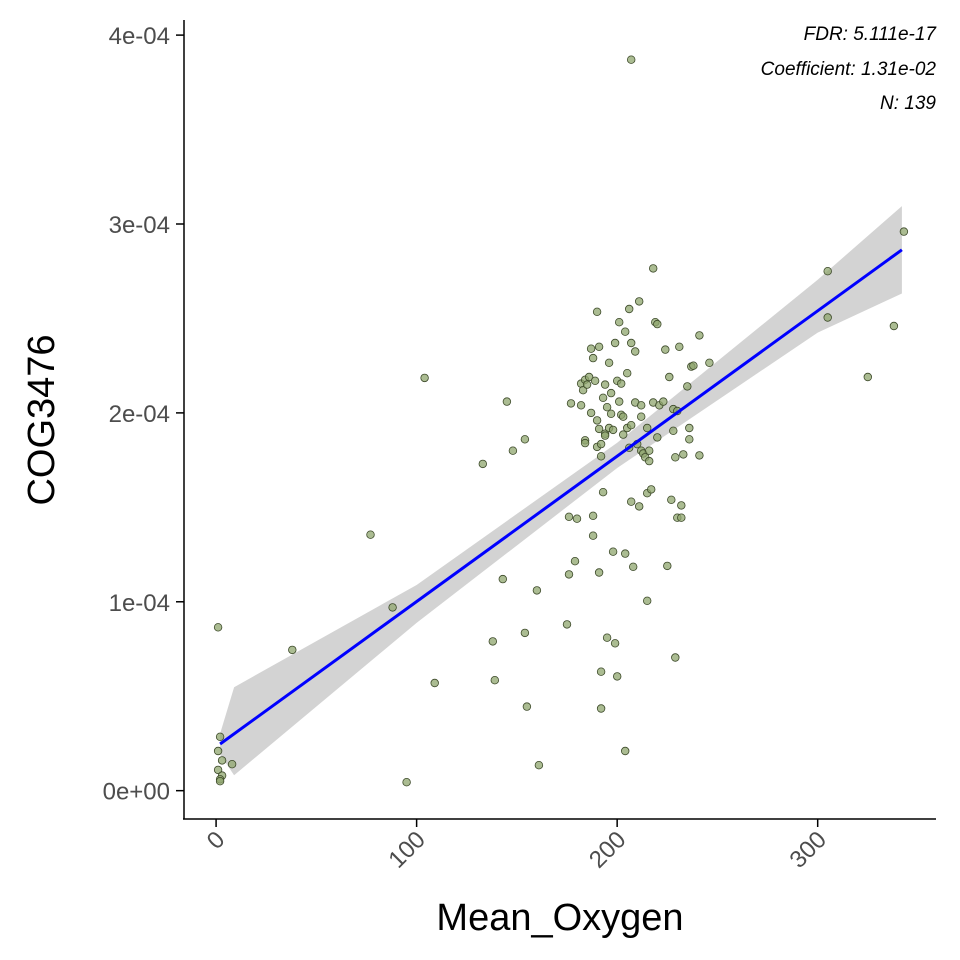 The height and width of the screenshot is (960, 960). Describe the element at coordinates (808, 849) in the screenshot. I see `x-tick-label: 300` at that location.